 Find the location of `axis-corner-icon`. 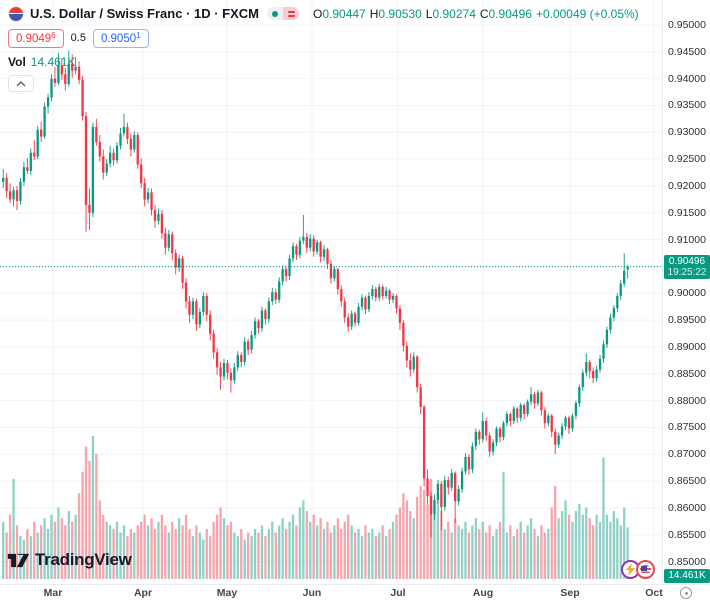

axis-corner-icon is located at coordinates (686, 593).